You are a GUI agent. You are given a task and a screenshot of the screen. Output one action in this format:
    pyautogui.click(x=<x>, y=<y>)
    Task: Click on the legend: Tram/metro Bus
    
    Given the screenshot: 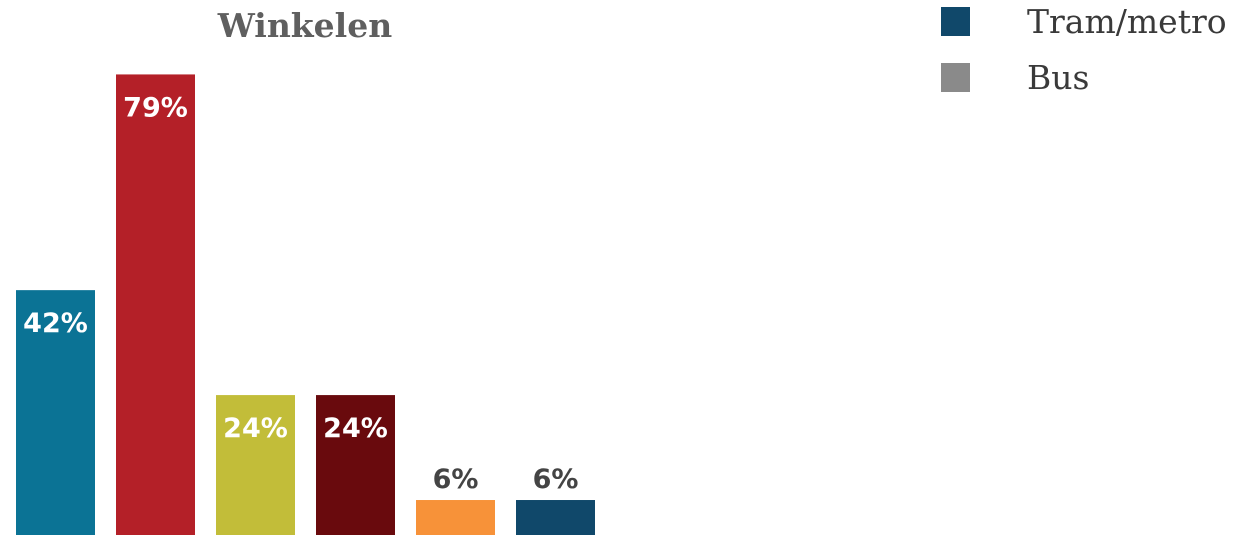 What is the action you would take?
    pyautogui.click(x=1084, y=49)
    